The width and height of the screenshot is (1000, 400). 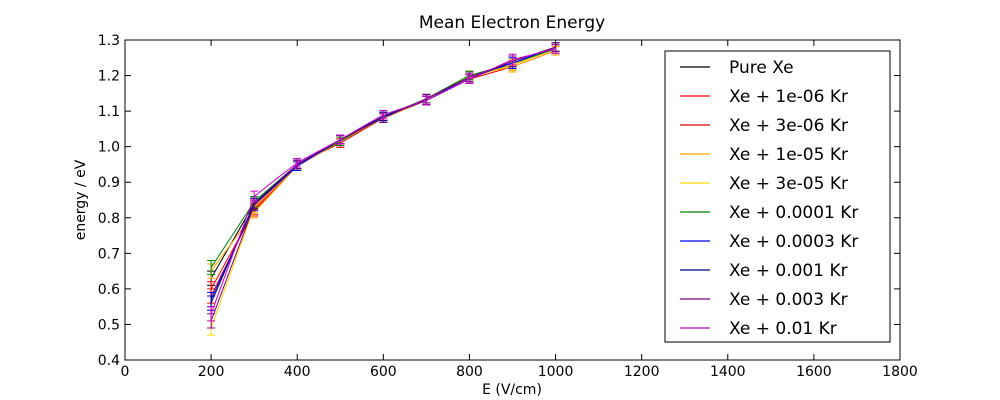 What do you see at coordinates (783, 329) in the screenshot?
I see `legend-label: Xe + 0.01 Kr` at bounding box center [783, 329].